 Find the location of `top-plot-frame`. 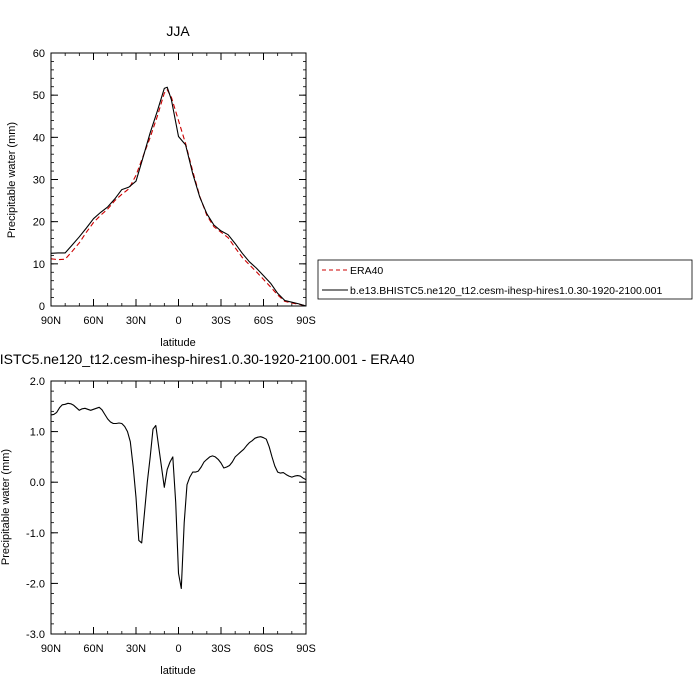

top-plot-frame is located at coordinates (178, 179).